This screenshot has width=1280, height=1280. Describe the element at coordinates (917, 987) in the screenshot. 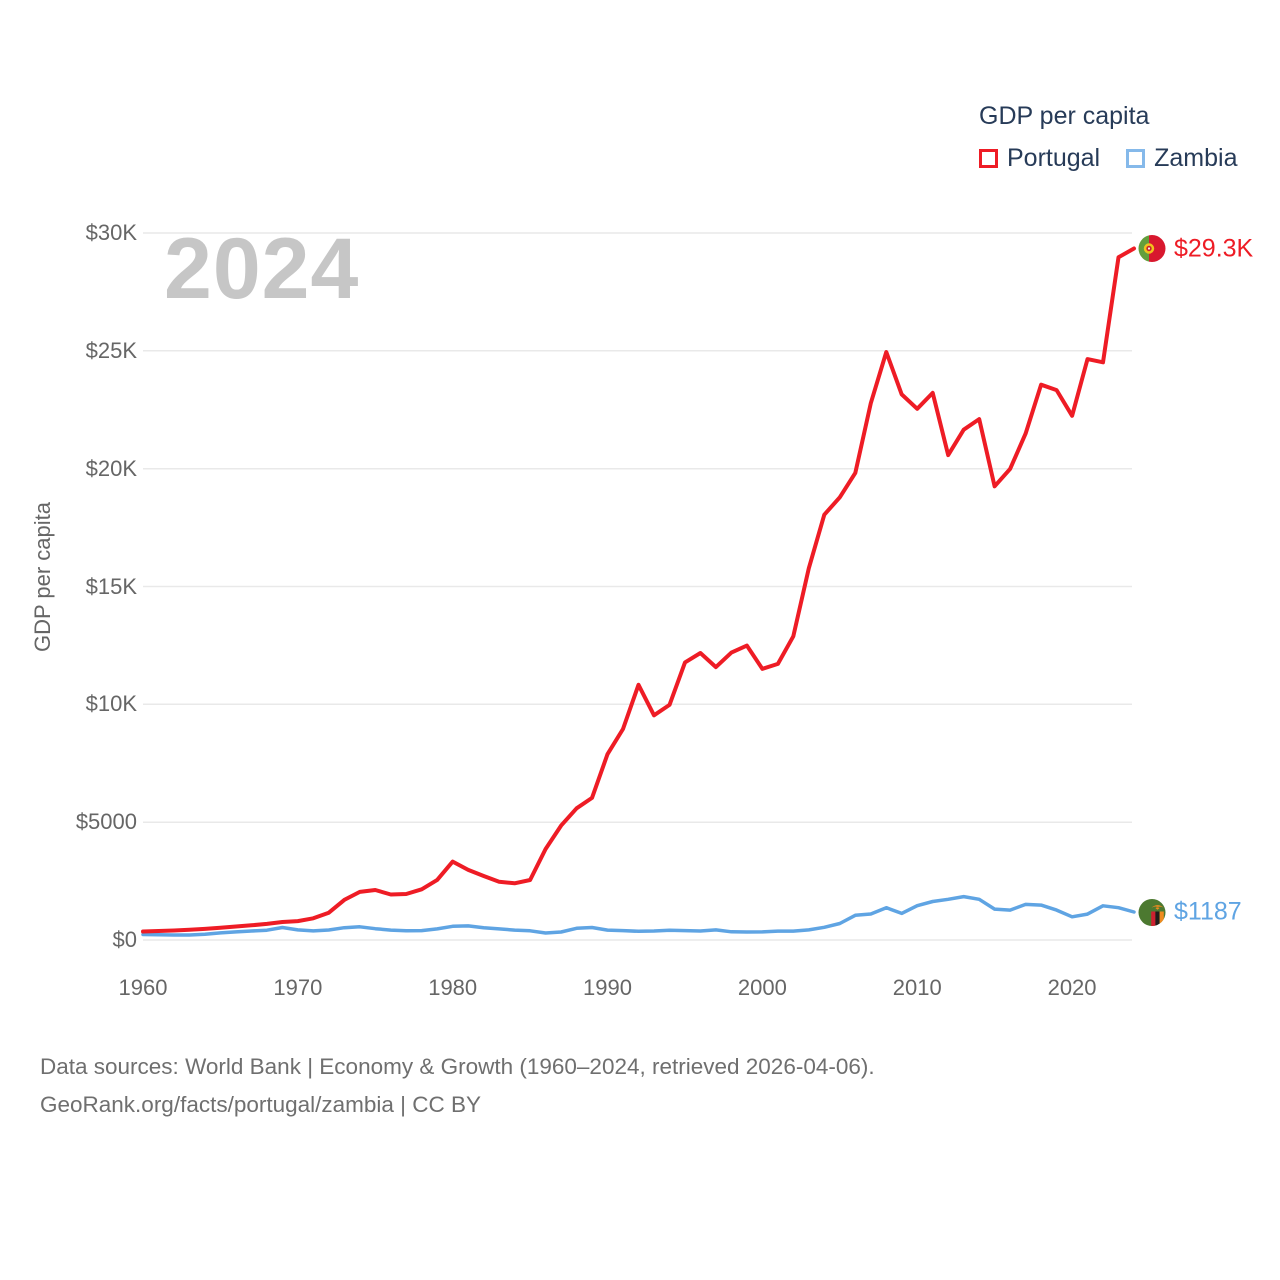

I see `x-tick-label: 2010` at that location.